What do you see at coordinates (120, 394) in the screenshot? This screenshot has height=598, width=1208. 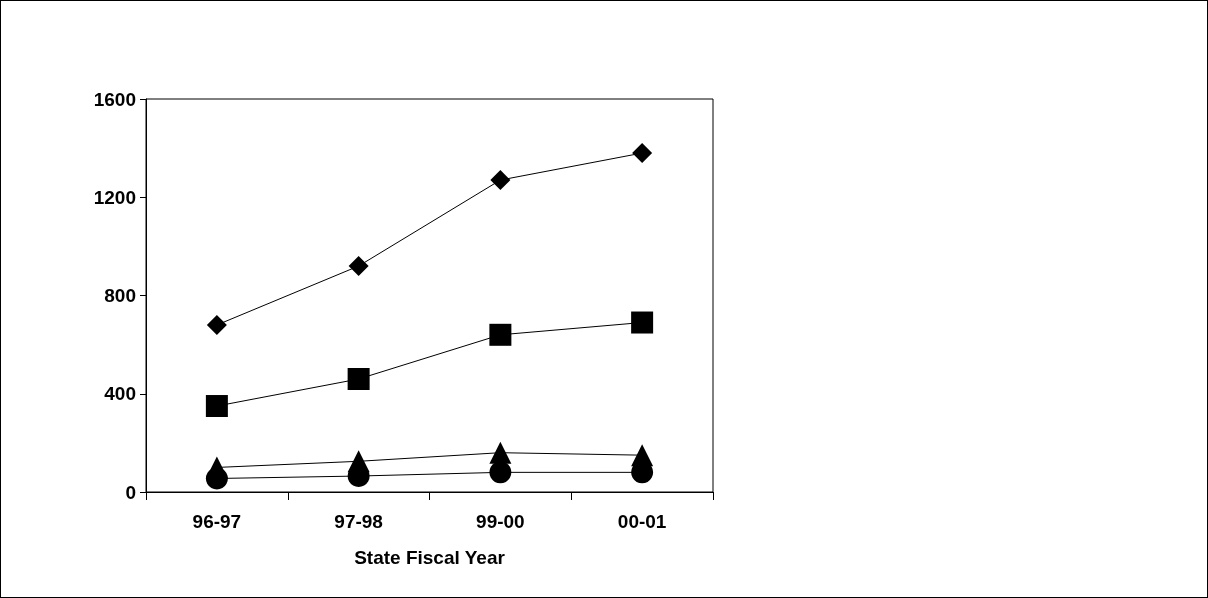 I see `y-tick-label: 400` at bounding box center [120, 394].